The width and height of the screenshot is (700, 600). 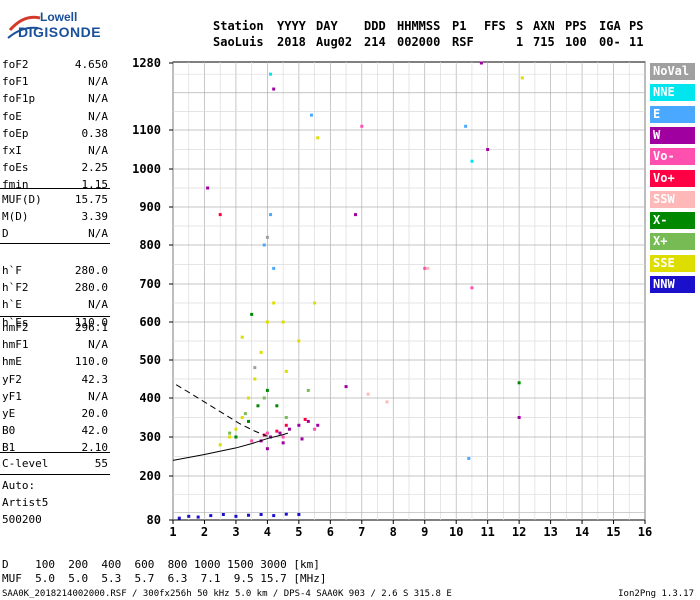 What do you see at coordinates (55, 135) in the screenshot?
I see `param-row-params_group1-4: foEp 0.38` at bounding box center [55, 135].